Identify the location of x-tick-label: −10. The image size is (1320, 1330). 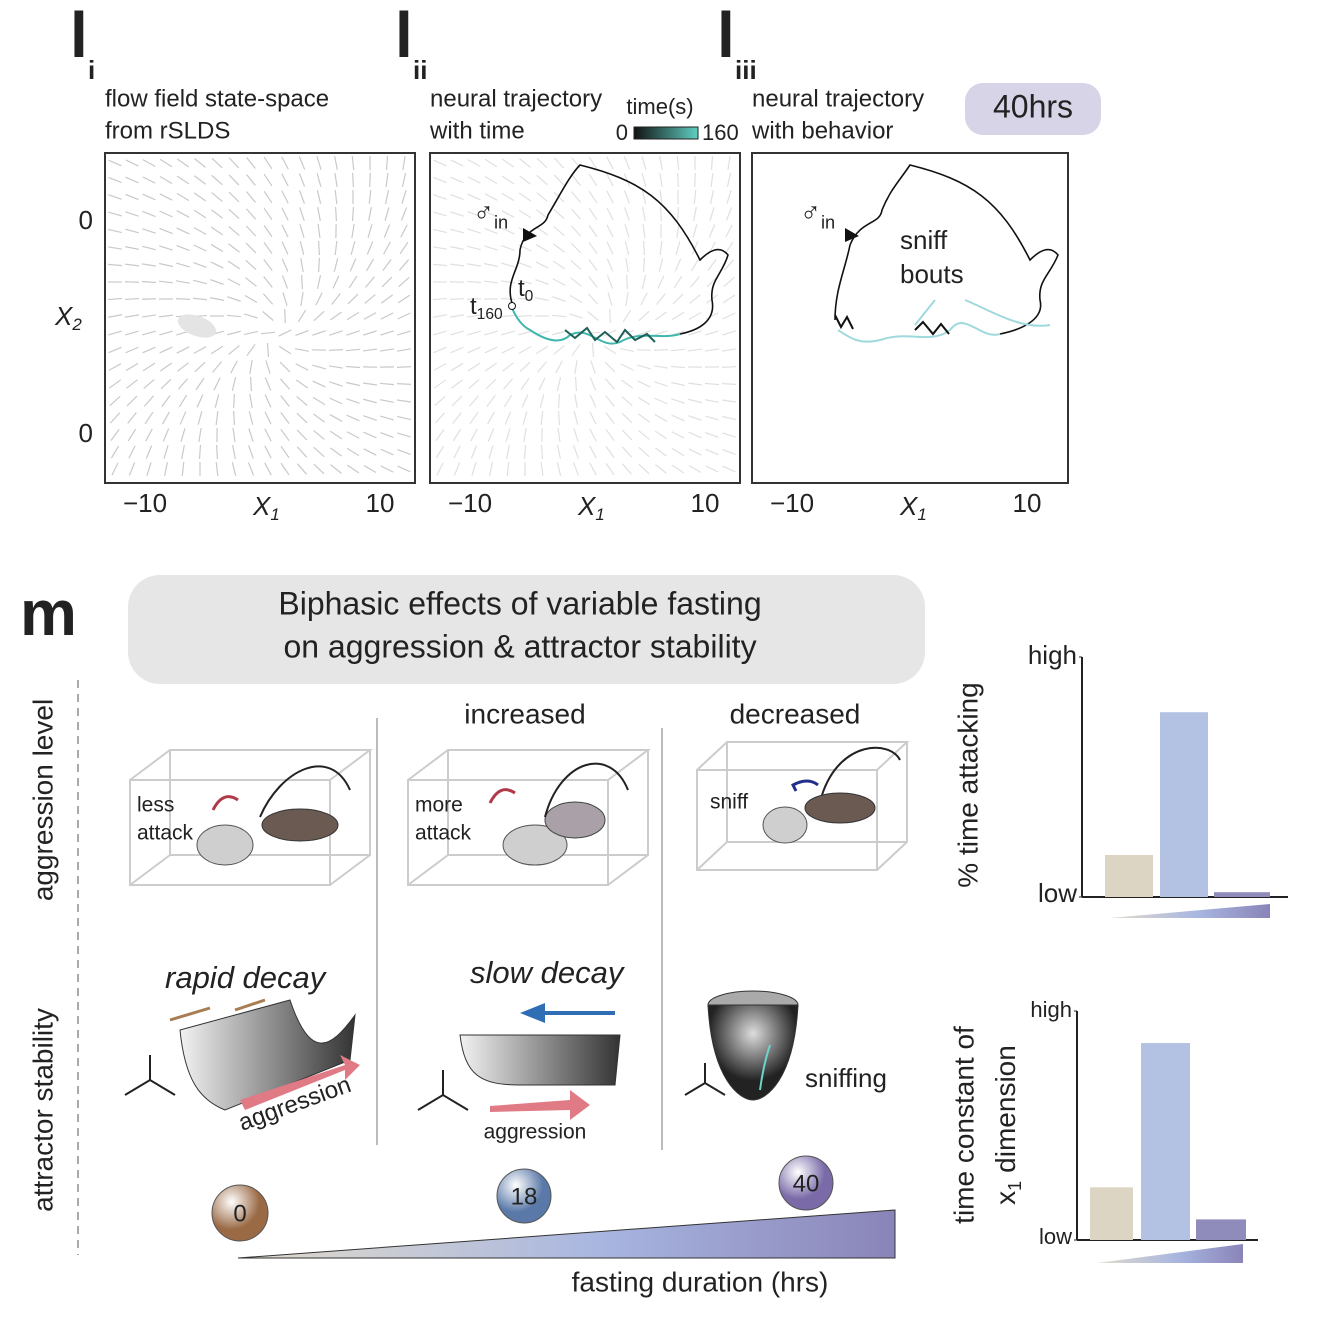
(470, 503).